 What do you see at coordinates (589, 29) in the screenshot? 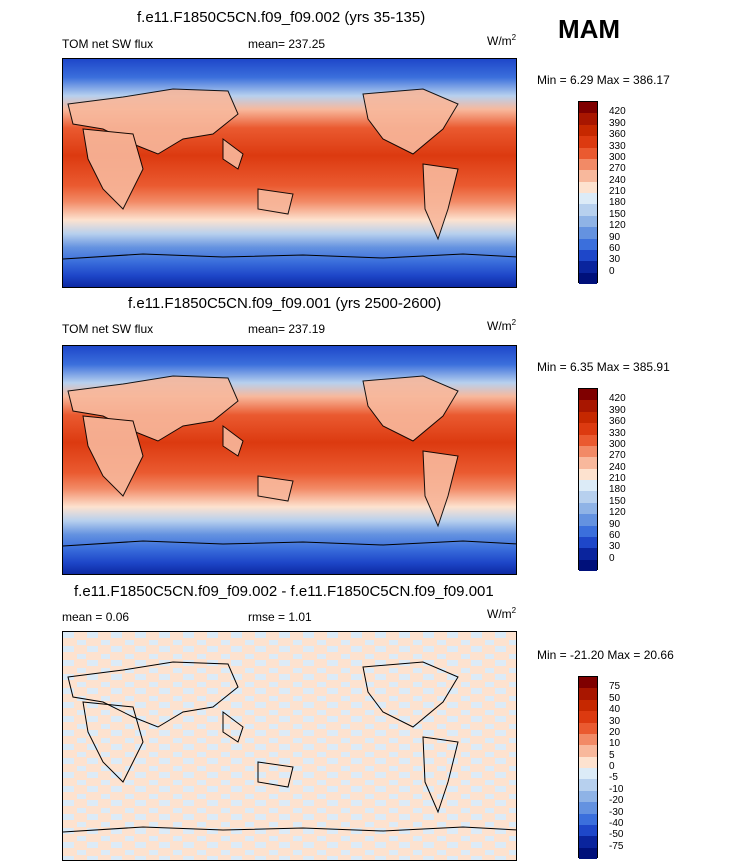
I see `season-label: MAM` at bounding box center [589, 29].